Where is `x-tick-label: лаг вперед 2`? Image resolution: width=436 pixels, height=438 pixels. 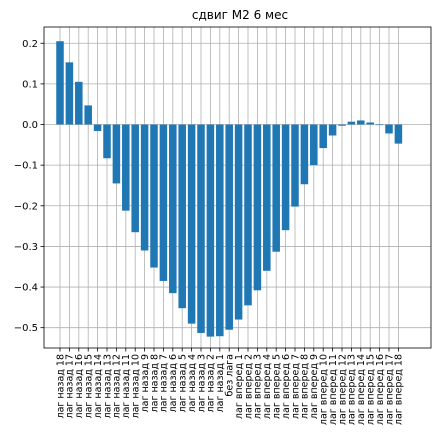
x-tick-label: лаг вперед 2 is located at coordinates (248, 386).